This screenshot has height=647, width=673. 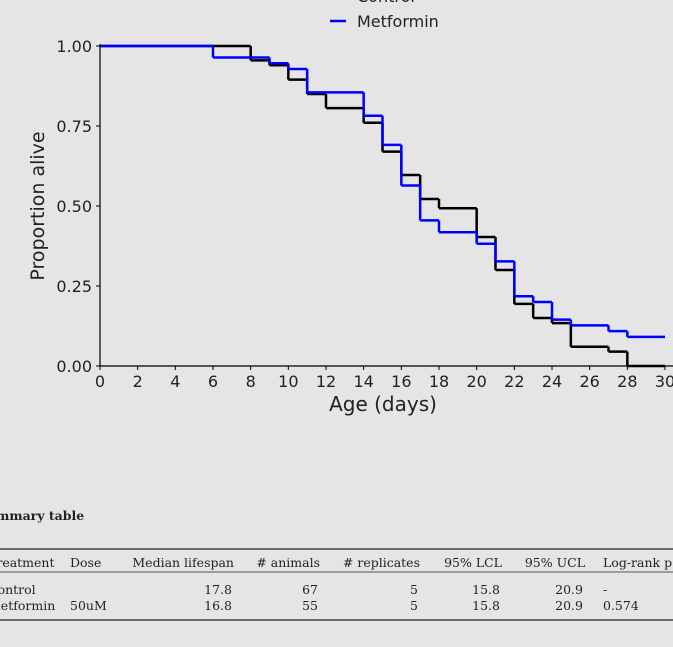 What do you see at coordinates (88, 605) in the screenshot?
I see `table-cell: 50uM` at bounding box center [88, 605].